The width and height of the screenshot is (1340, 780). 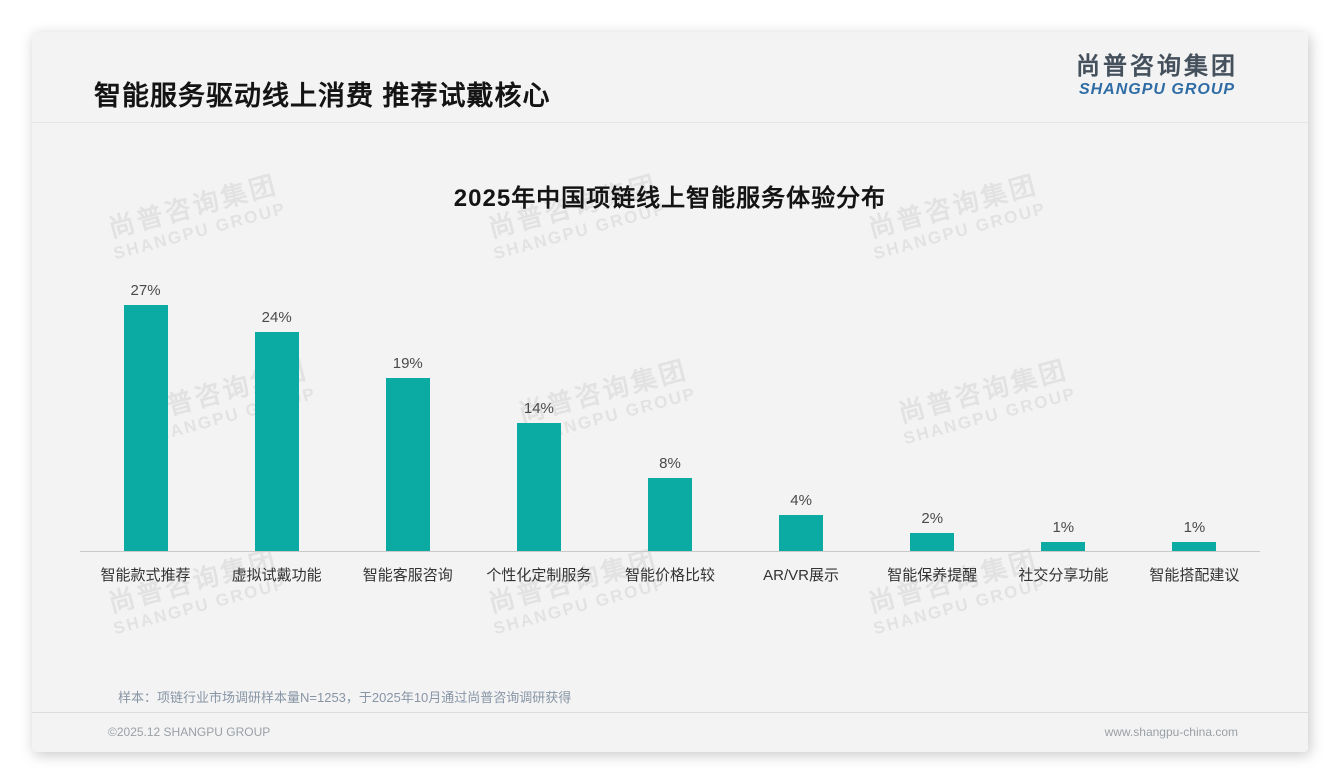 I want to click on sample-note: 样本：项链行业市场调研样本量N=1253，于2025年10月通过尚普咨询调研获得, so click(x=345, y=697).